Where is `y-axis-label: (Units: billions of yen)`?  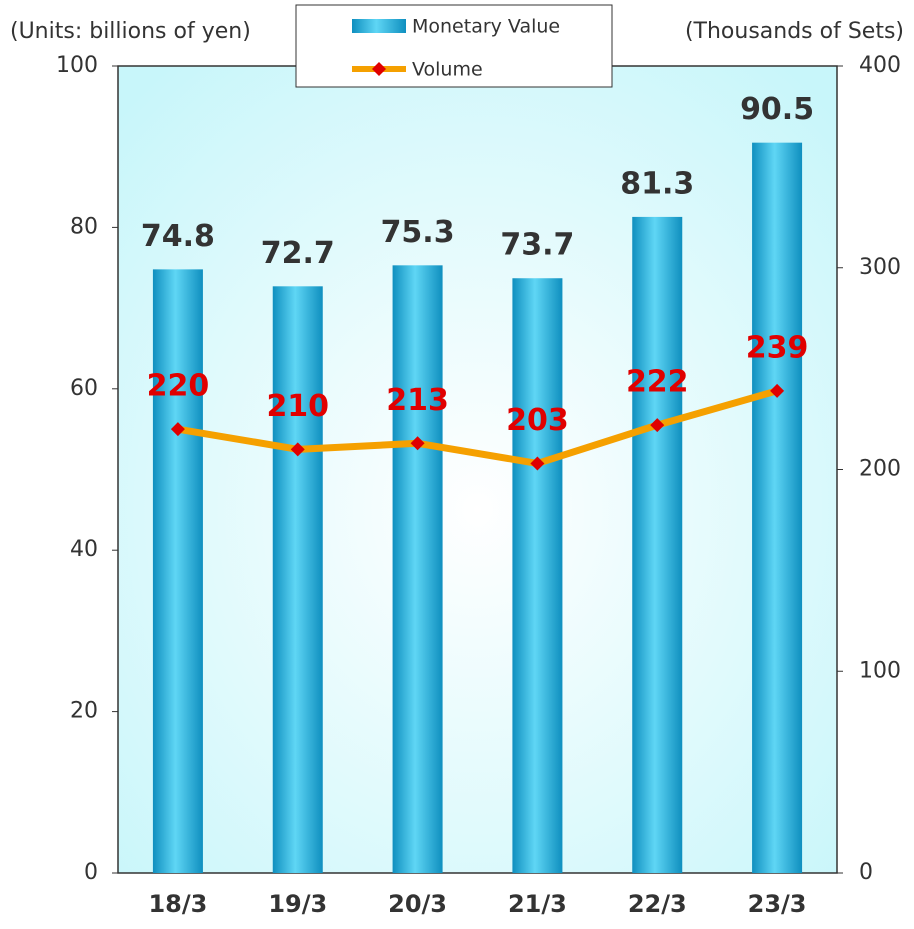
y-axis-label: (Units: billions of yen) is located at coordinates (130, 31).